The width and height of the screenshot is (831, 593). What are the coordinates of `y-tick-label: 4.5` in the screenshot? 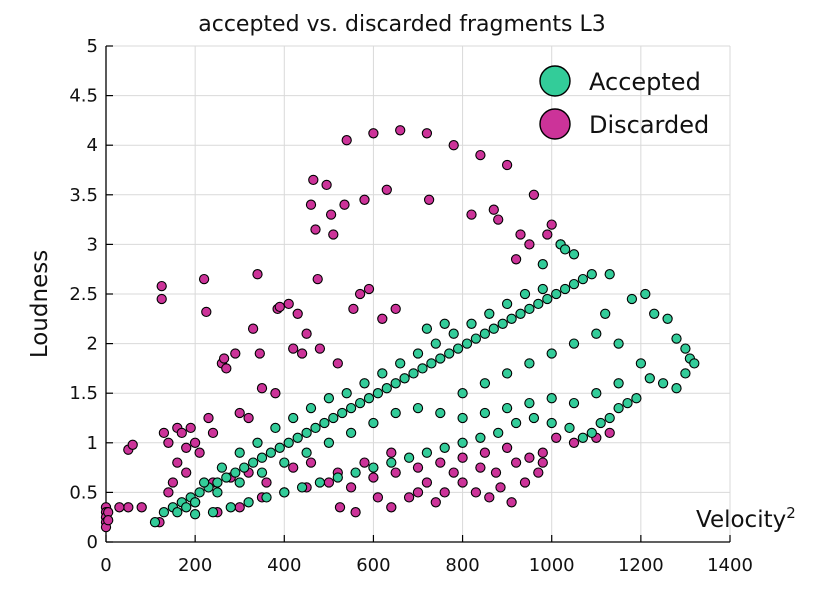 It's located at (83, 96).